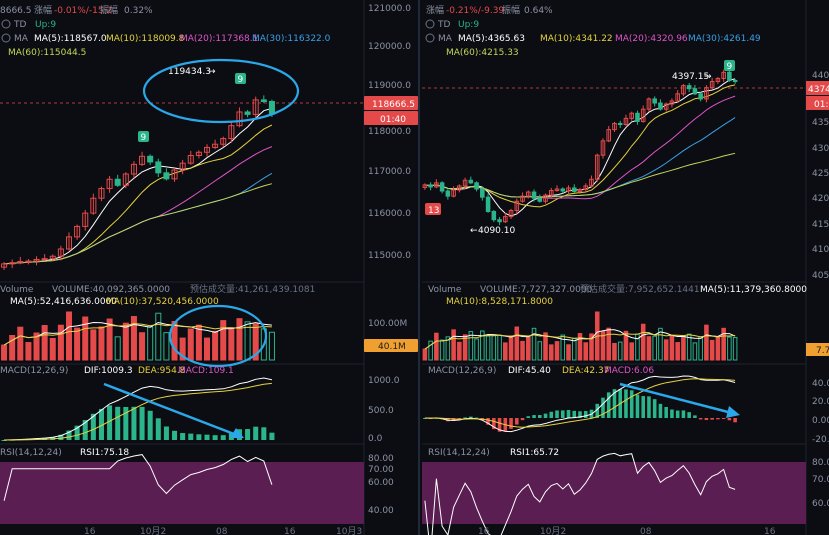 Image resolution: width=829 pixels, height=535 pixels. Describe the element at coordinates (138, 411) in the screenshot. I see `macd-dea-line` at that location.